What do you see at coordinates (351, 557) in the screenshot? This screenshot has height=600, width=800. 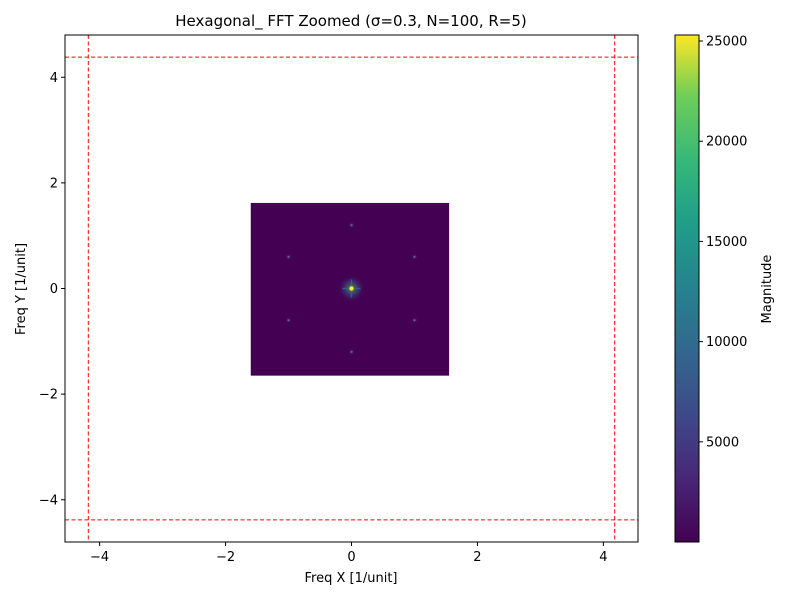 I see `x-tick-label: 0` at bounding box center [351, 557].